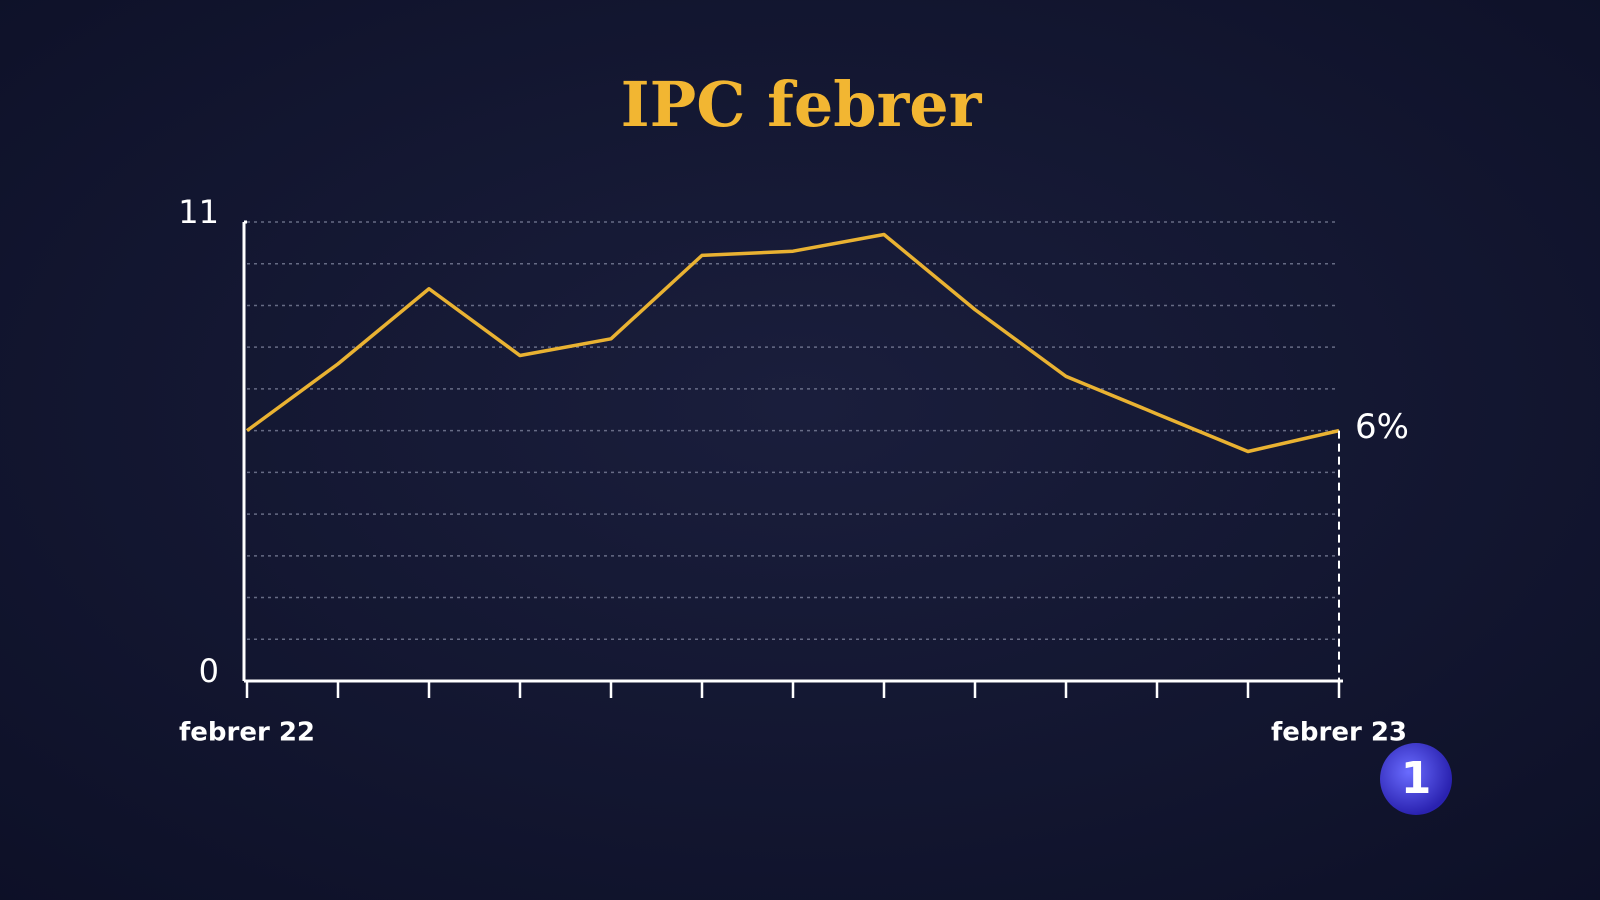 The height and width of the screenshot is (900, 1600). Describe the element at coordinates (802, 104) in the screenshot. I see `chart-title: IPC febrer` at that location.